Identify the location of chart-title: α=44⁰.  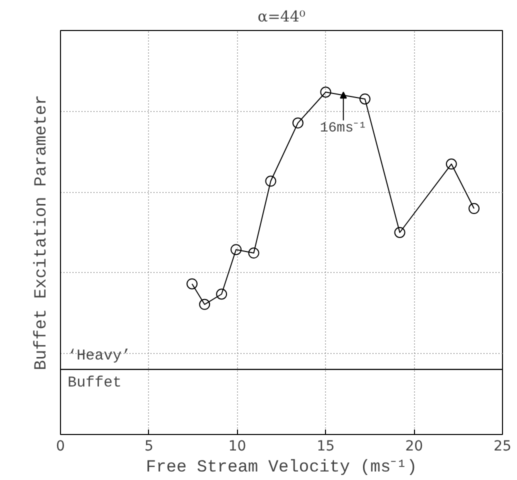
(282, 17).